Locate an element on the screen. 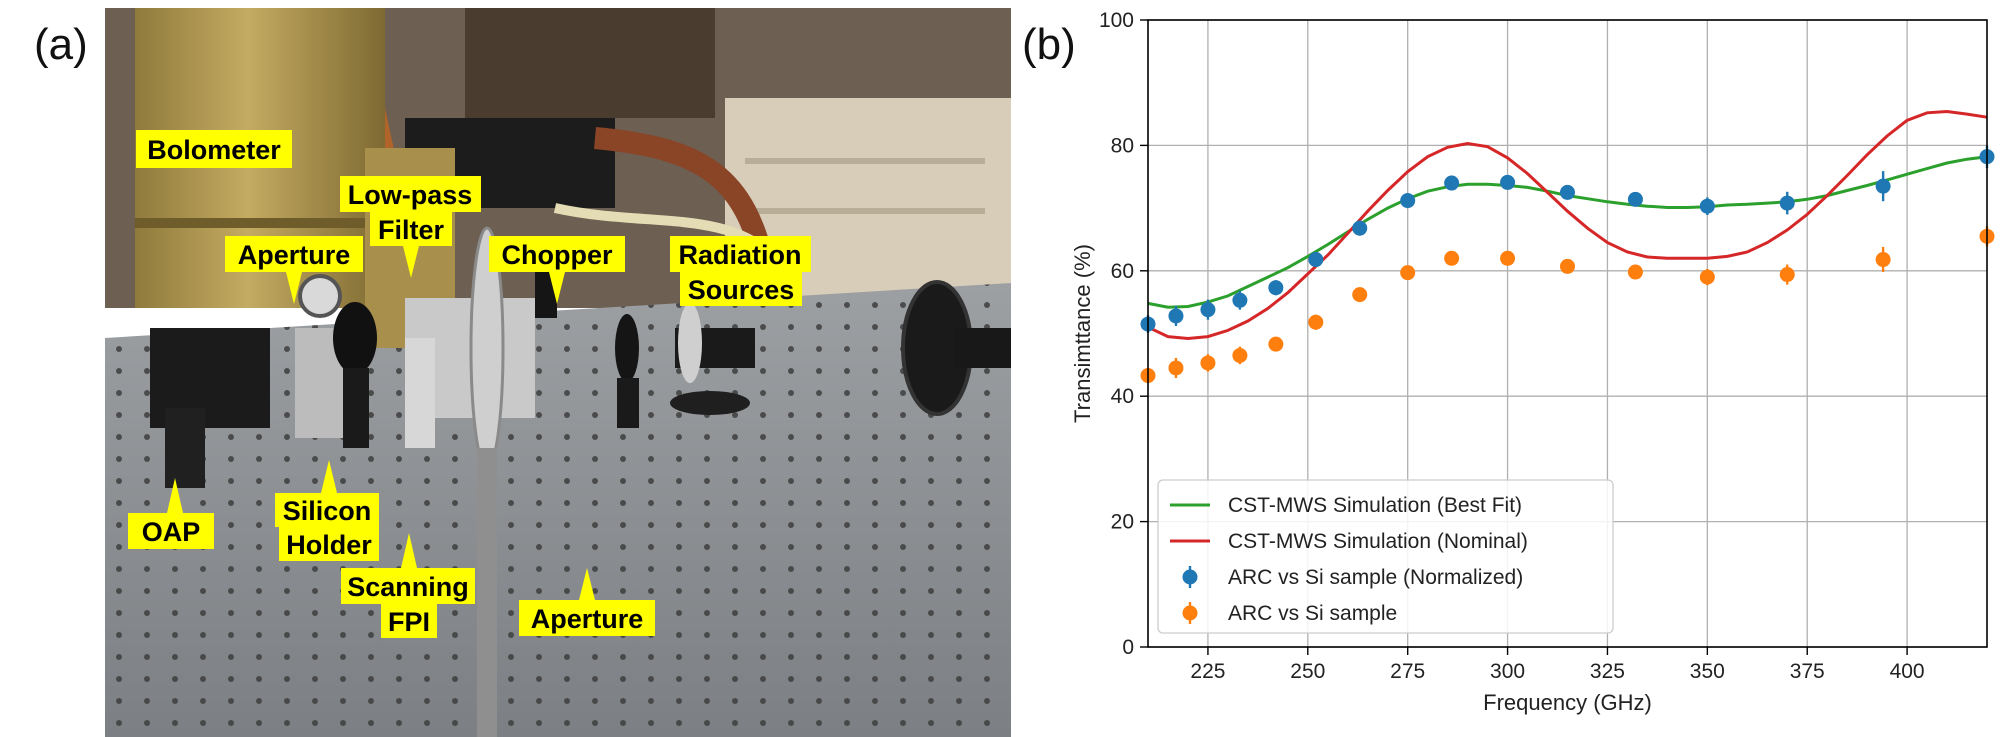 The image size is (2000, 737). x-tick-label: 300 is located at coordinates (1507, 671).